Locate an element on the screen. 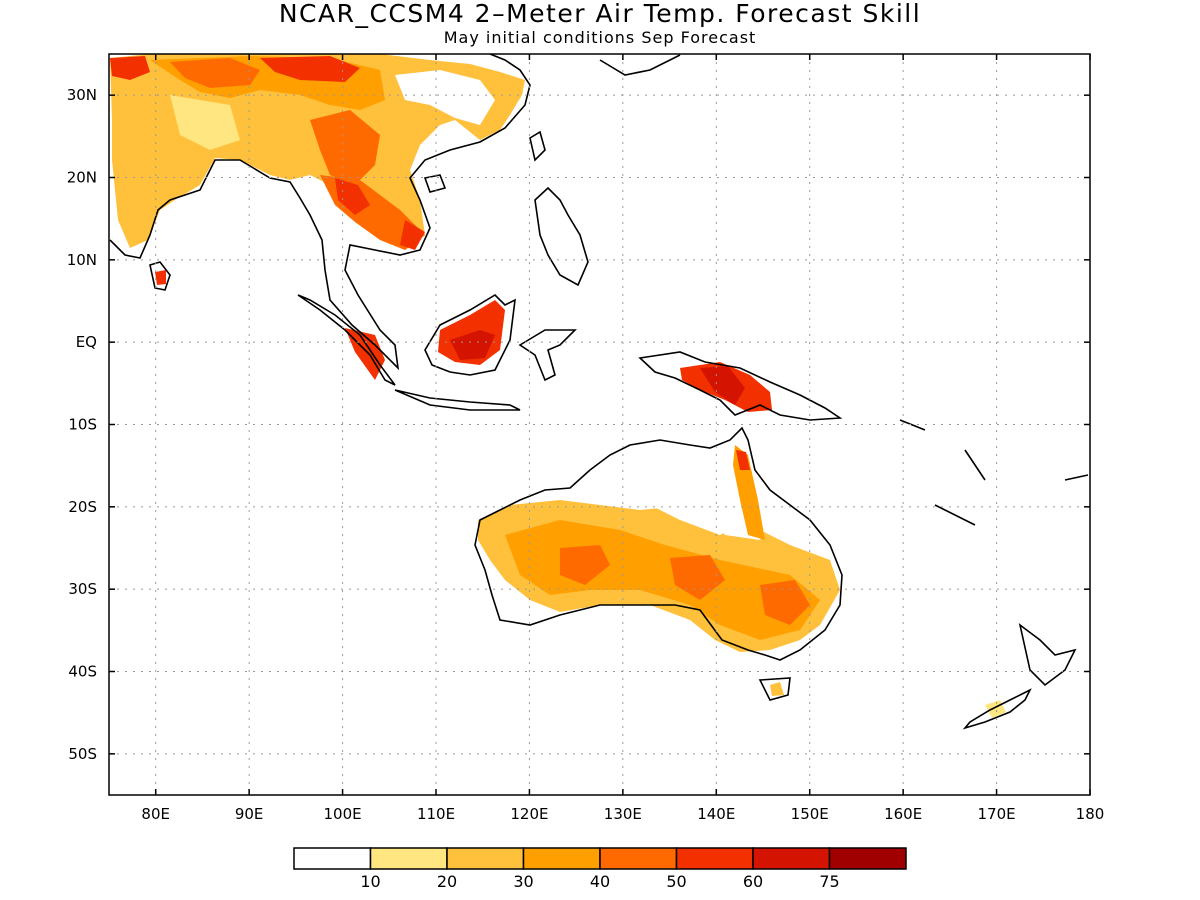 This screenshot has width=1200, height=900. lon-tick-label: 150E is located at coordinates (810, 814).